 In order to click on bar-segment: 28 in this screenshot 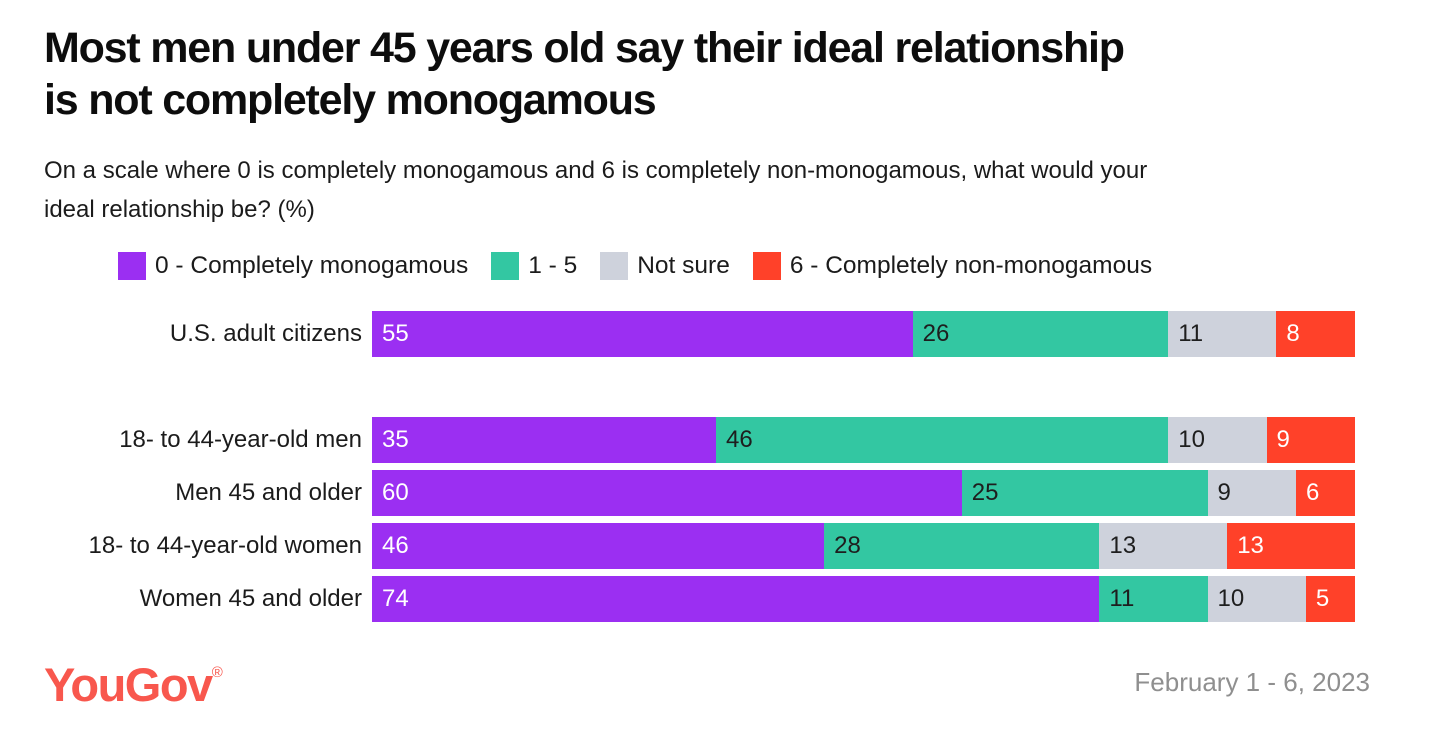, I will do `click(962, 546)`.